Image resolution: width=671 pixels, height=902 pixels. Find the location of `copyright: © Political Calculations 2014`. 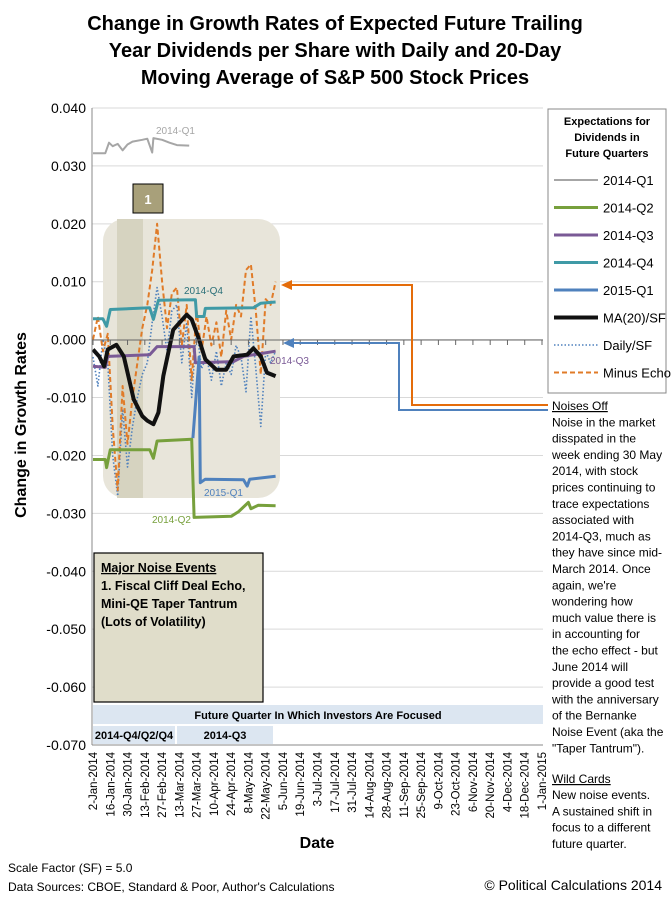

copyright: © Political Calculations 2014 is located at coordinates (573, 885).